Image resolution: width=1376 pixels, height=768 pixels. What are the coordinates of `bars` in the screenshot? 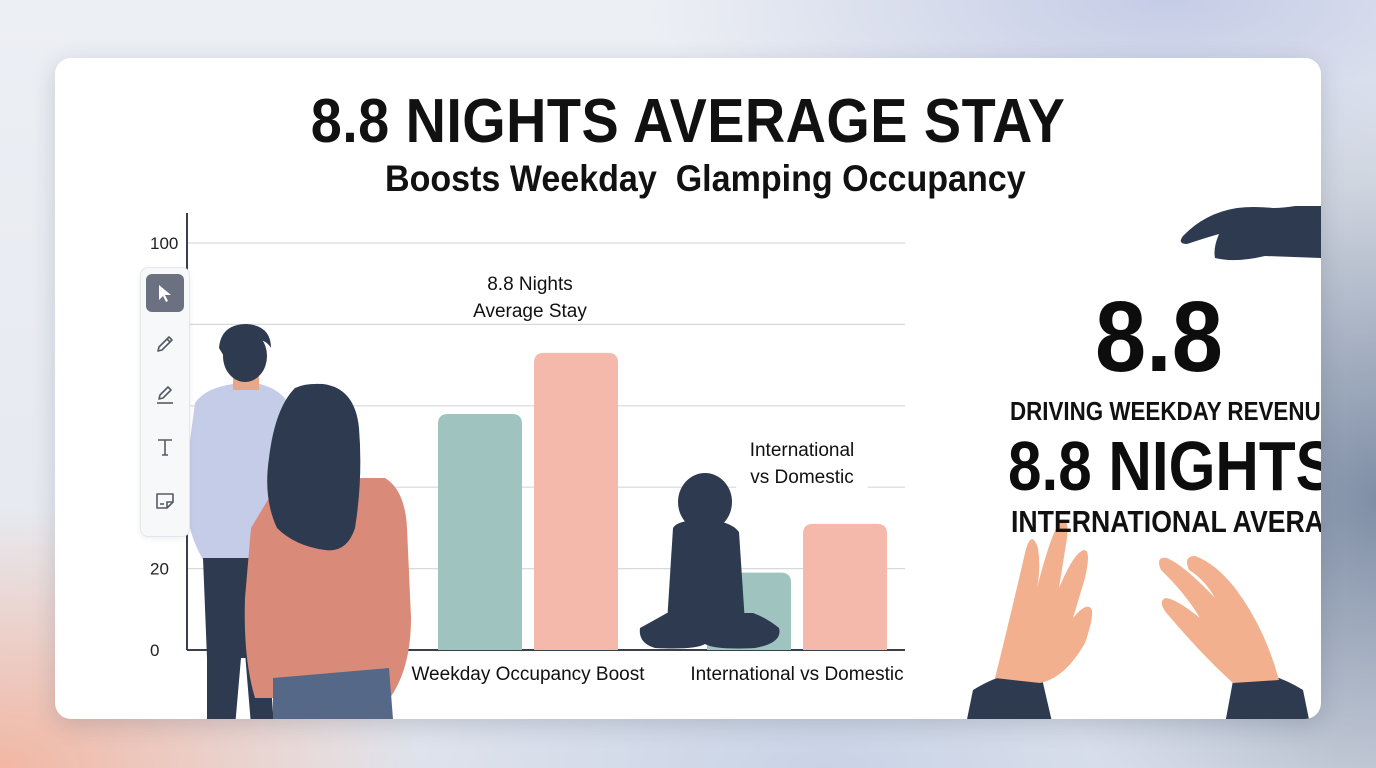 It's located at (662, 501).